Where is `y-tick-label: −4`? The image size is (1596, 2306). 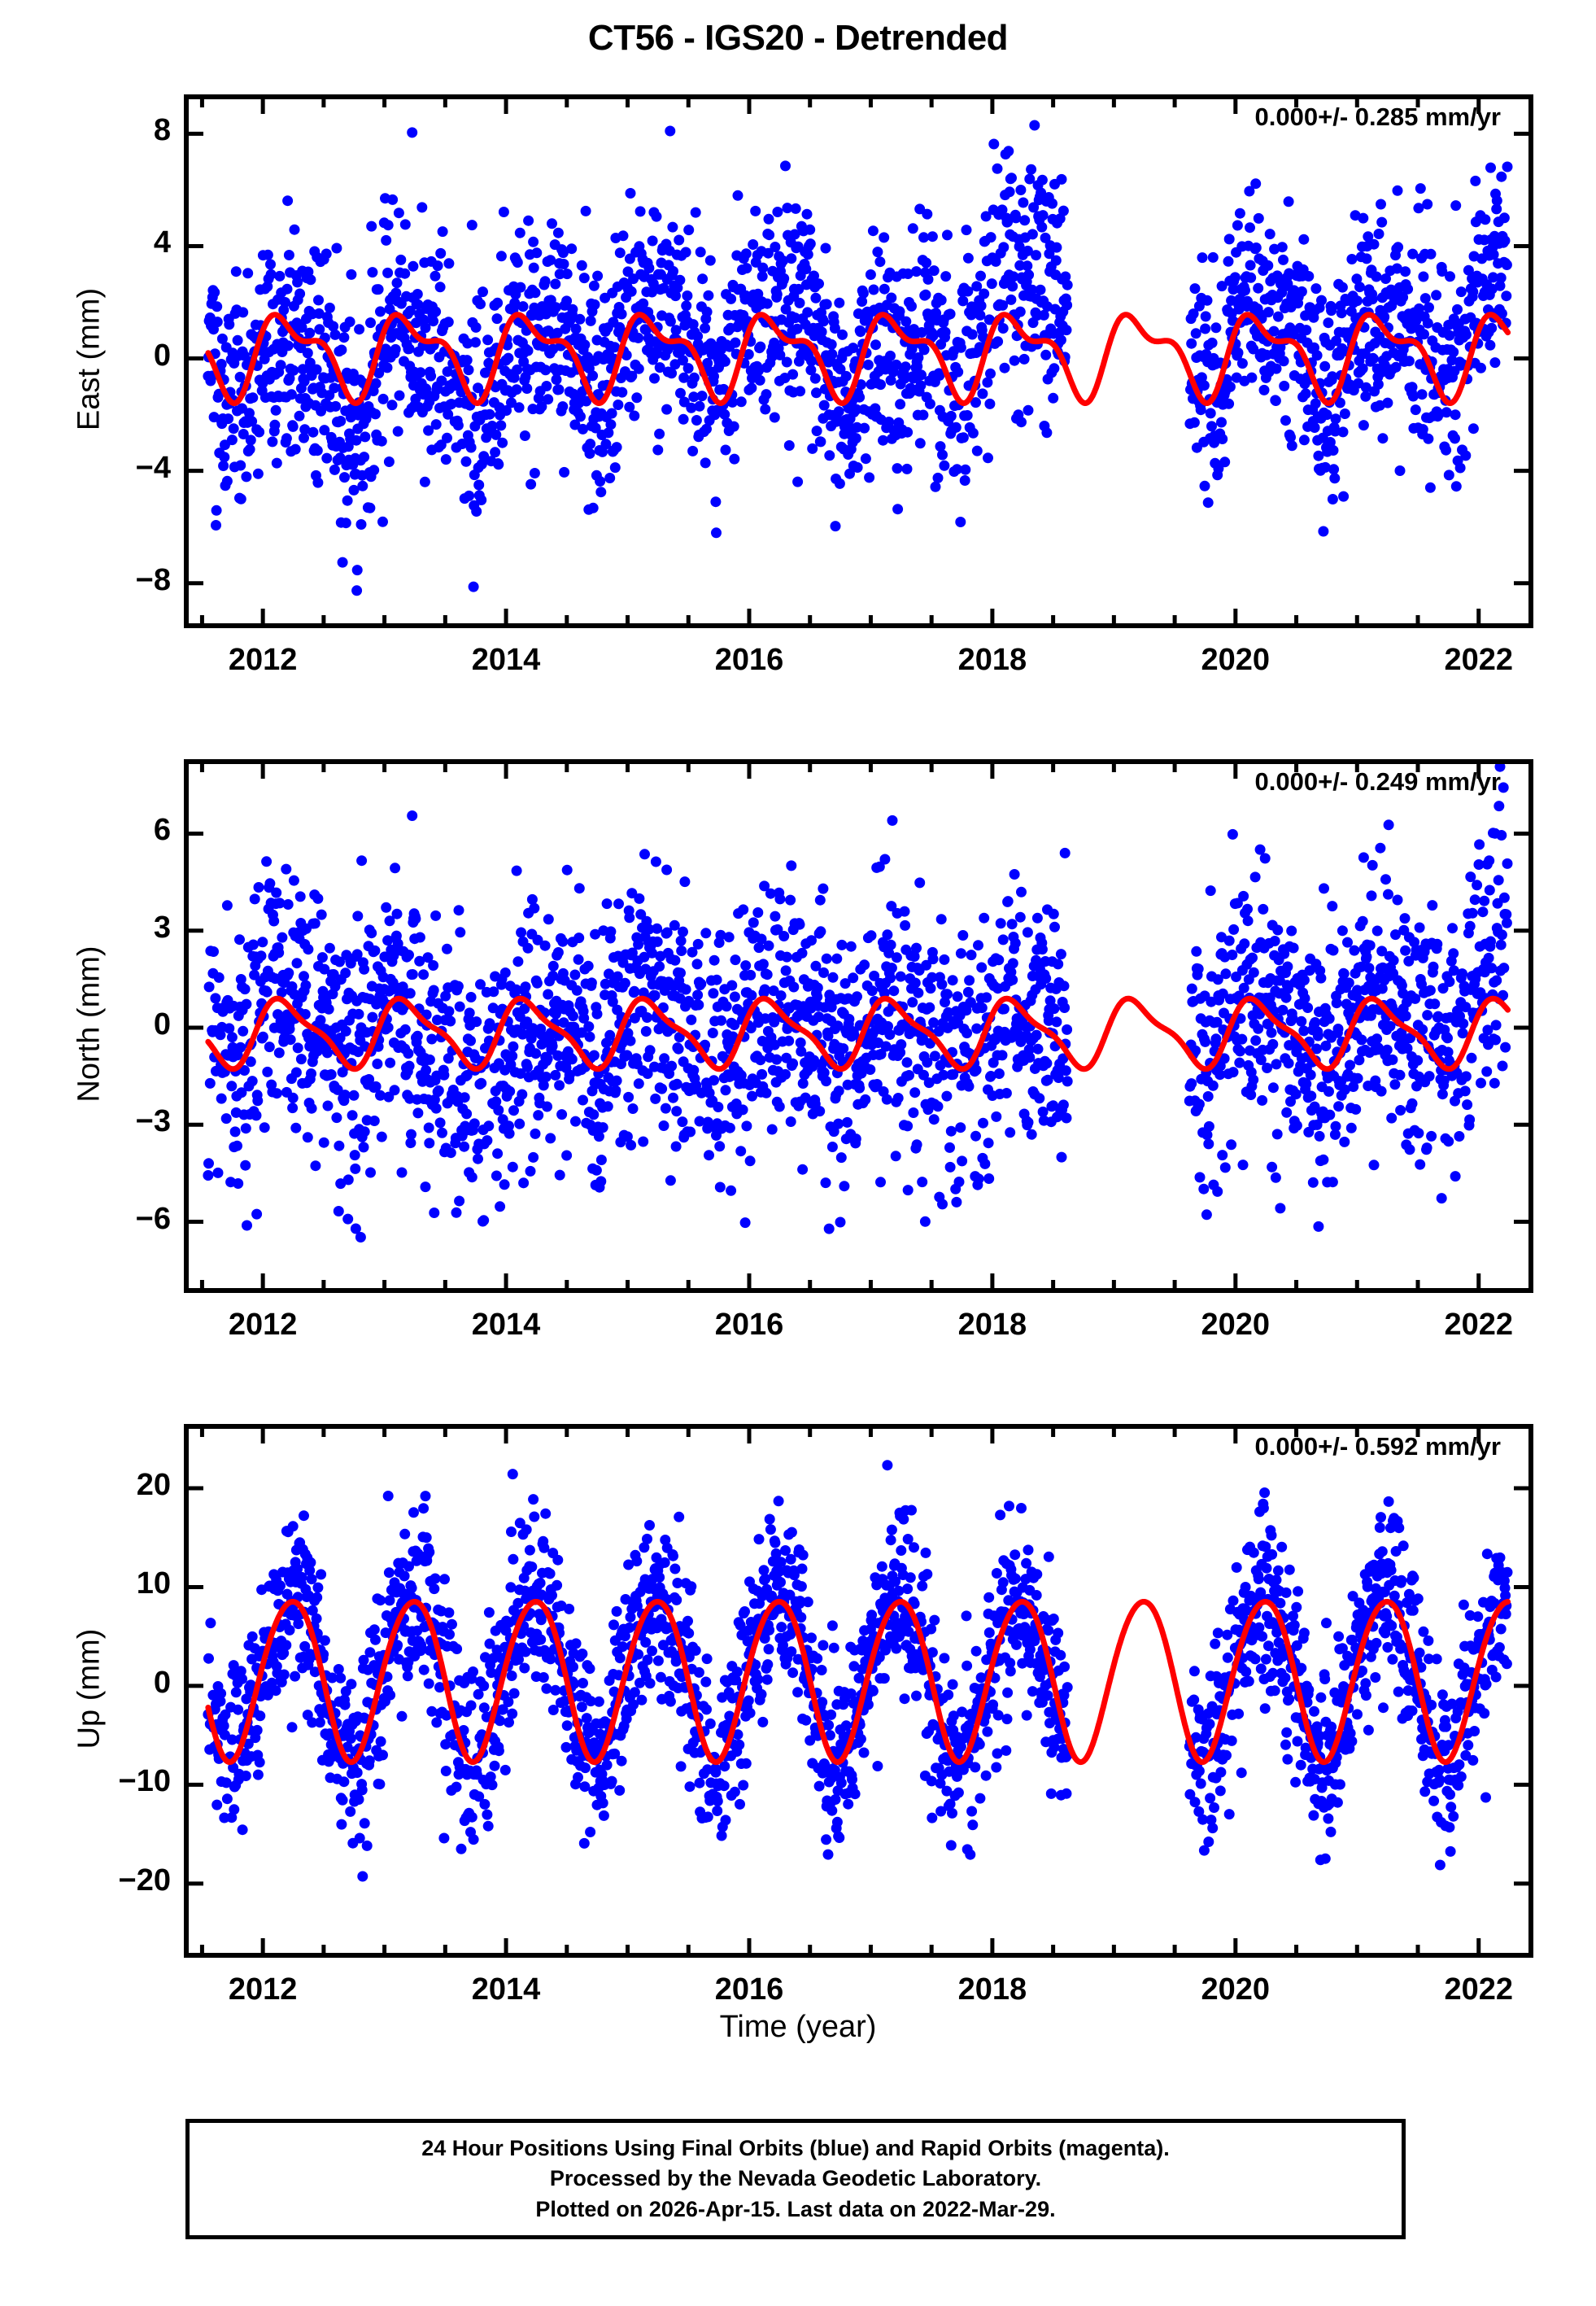 y-tick-label: −4 is located at coordinates (153, 467).